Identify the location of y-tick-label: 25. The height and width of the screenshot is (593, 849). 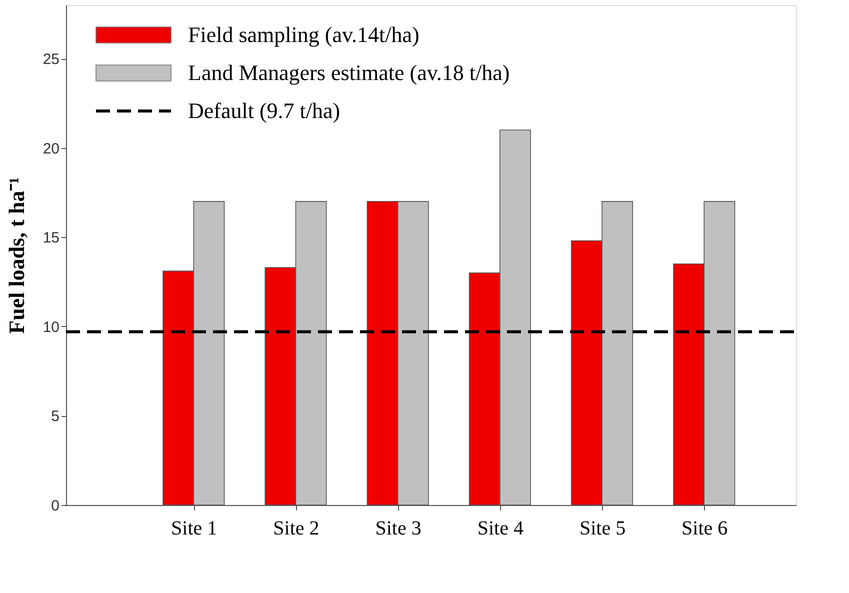
(51, 59).